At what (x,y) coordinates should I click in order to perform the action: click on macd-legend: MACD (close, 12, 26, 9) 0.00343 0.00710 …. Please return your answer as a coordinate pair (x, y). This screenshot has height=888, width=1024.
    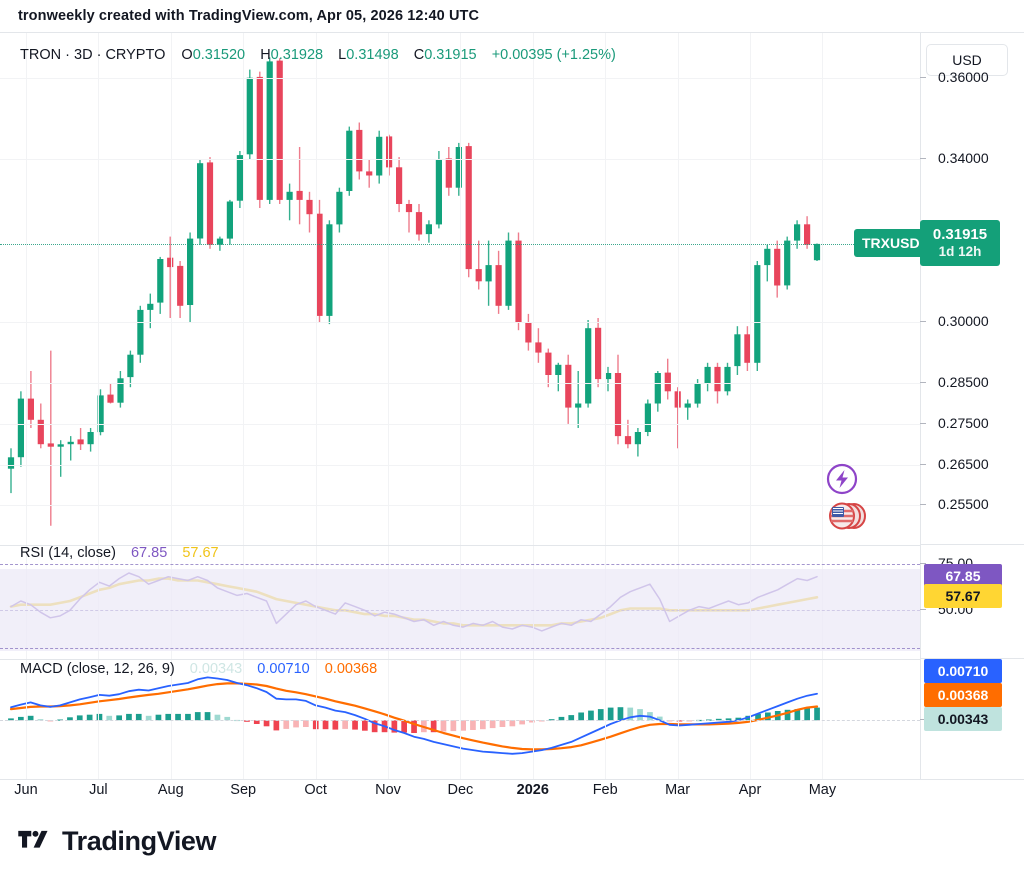
    Looking at the image, I should click on (198, 669).